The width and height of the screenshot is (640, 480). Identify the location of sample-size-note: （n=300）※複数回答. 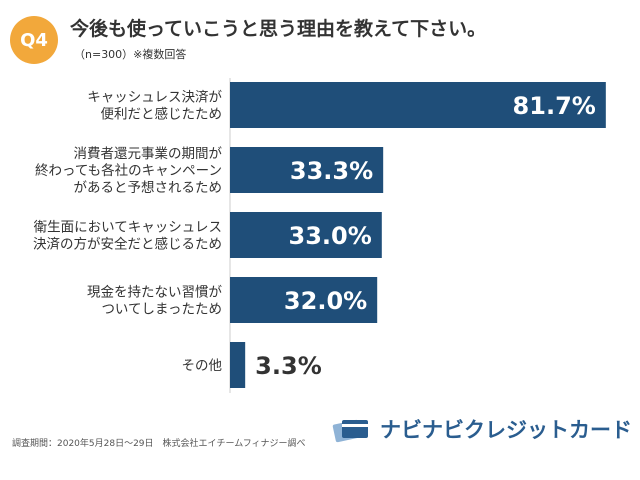
(130, 54).